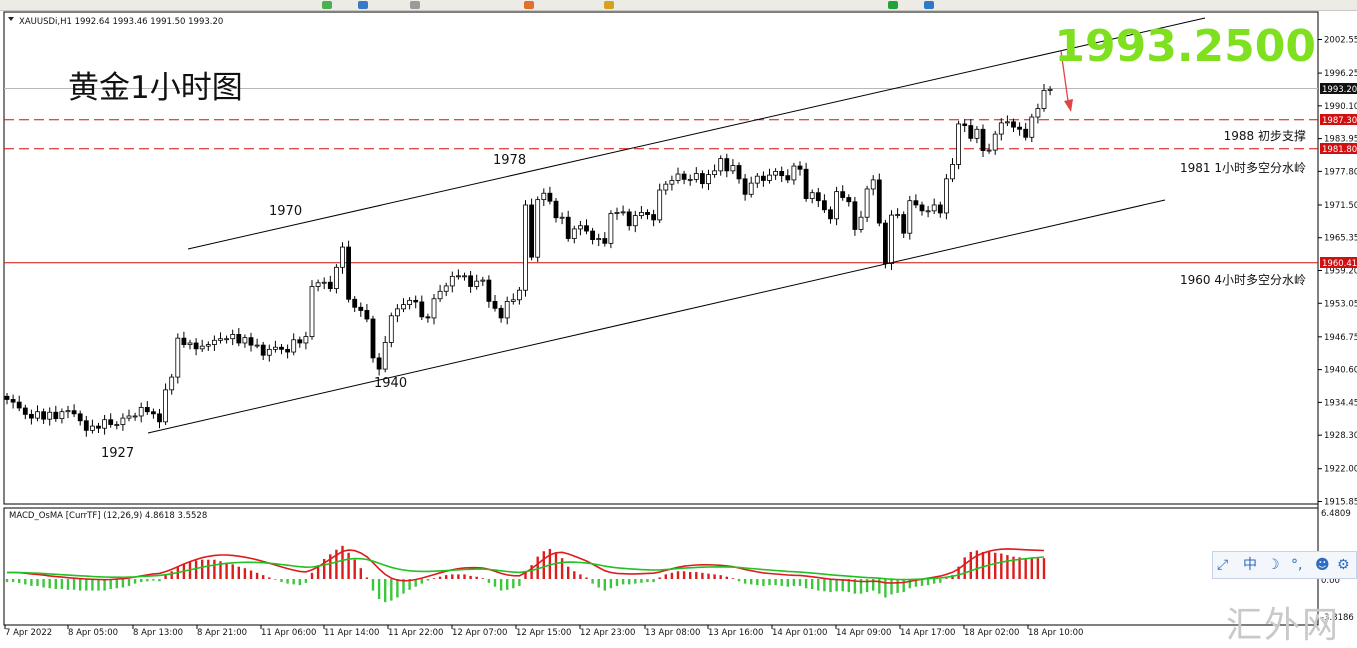  I want to click on macd-signal-red, so click(526, 566).